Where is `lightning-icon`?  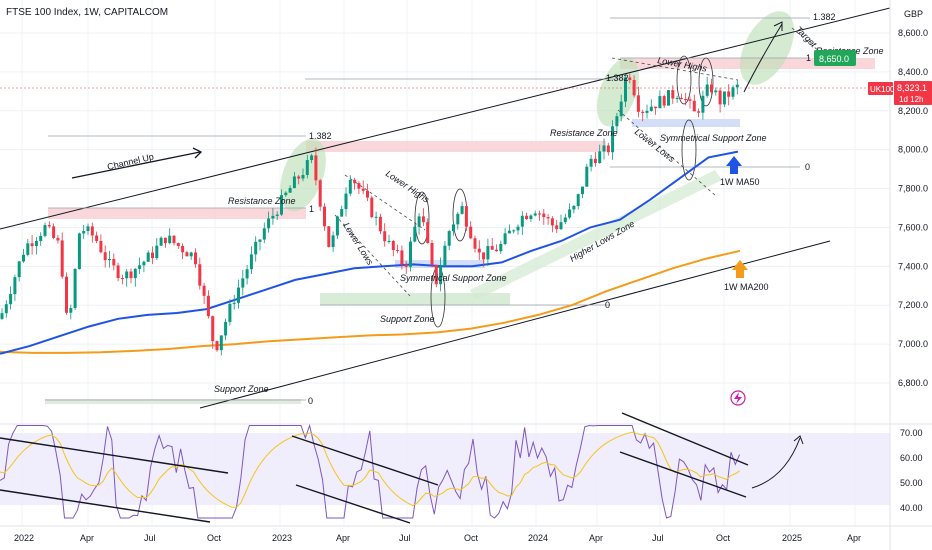
lightning-icon is located at coordinates (738, 398).